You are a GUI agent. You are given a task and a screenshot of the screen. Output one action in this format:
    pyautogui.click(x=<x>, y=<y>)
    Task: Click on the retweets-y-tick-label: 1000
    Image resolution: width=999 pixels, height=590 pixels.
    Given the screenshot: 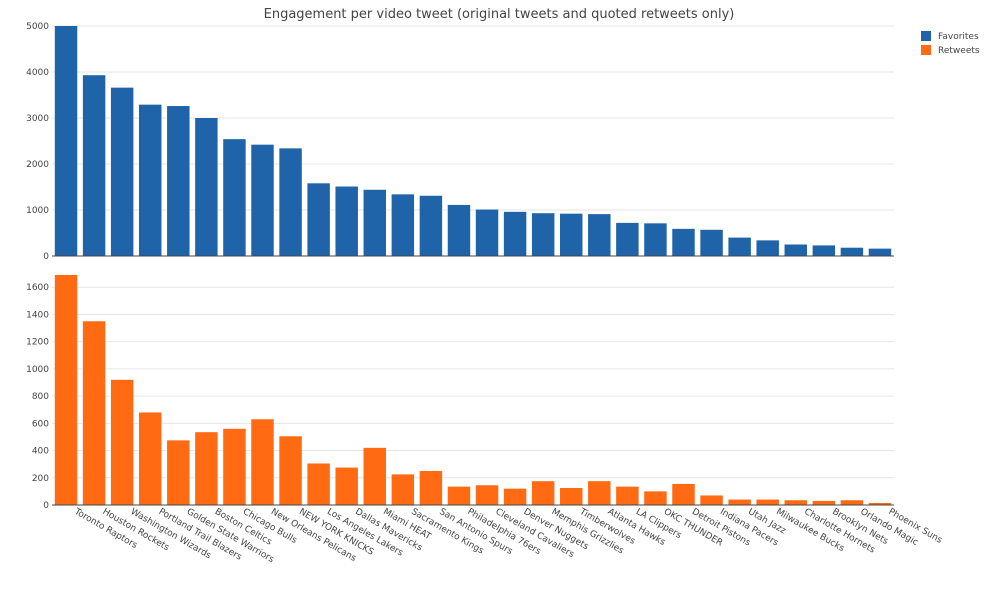 What is the action you would take?
    pyautogui.click(x=37, y=370)
    